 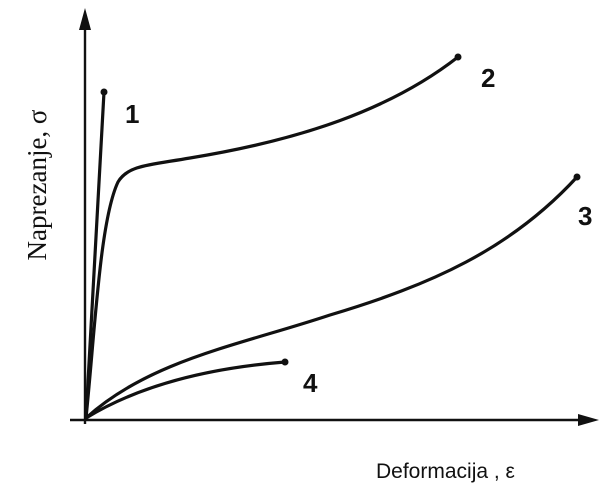 I want to click on x-axis-arrow, so click(x=588, y=420).